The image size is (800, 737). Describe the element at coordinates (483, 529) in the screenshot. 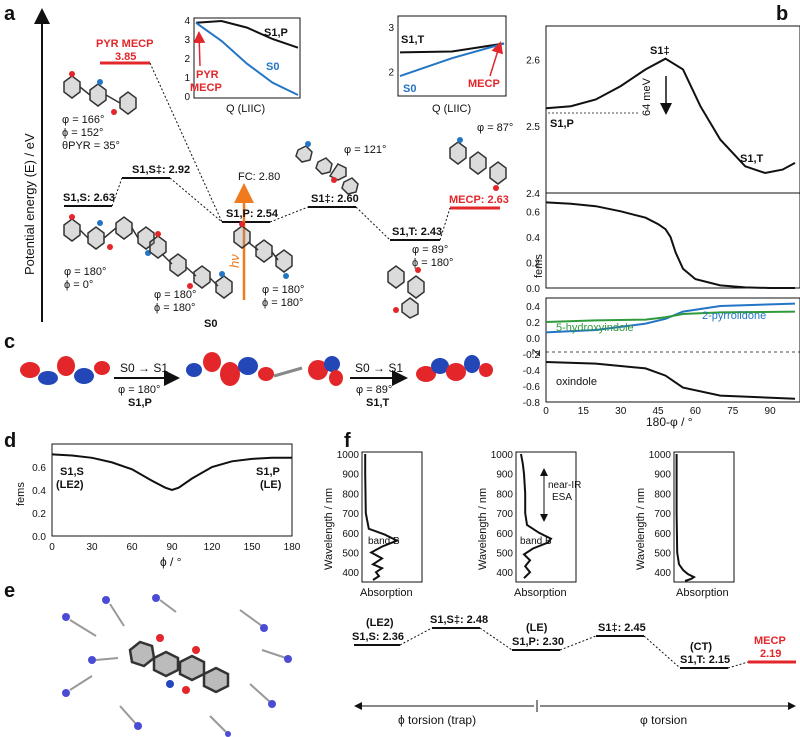

I see `f-ylabel-2: Wavelength / nm` at that location.